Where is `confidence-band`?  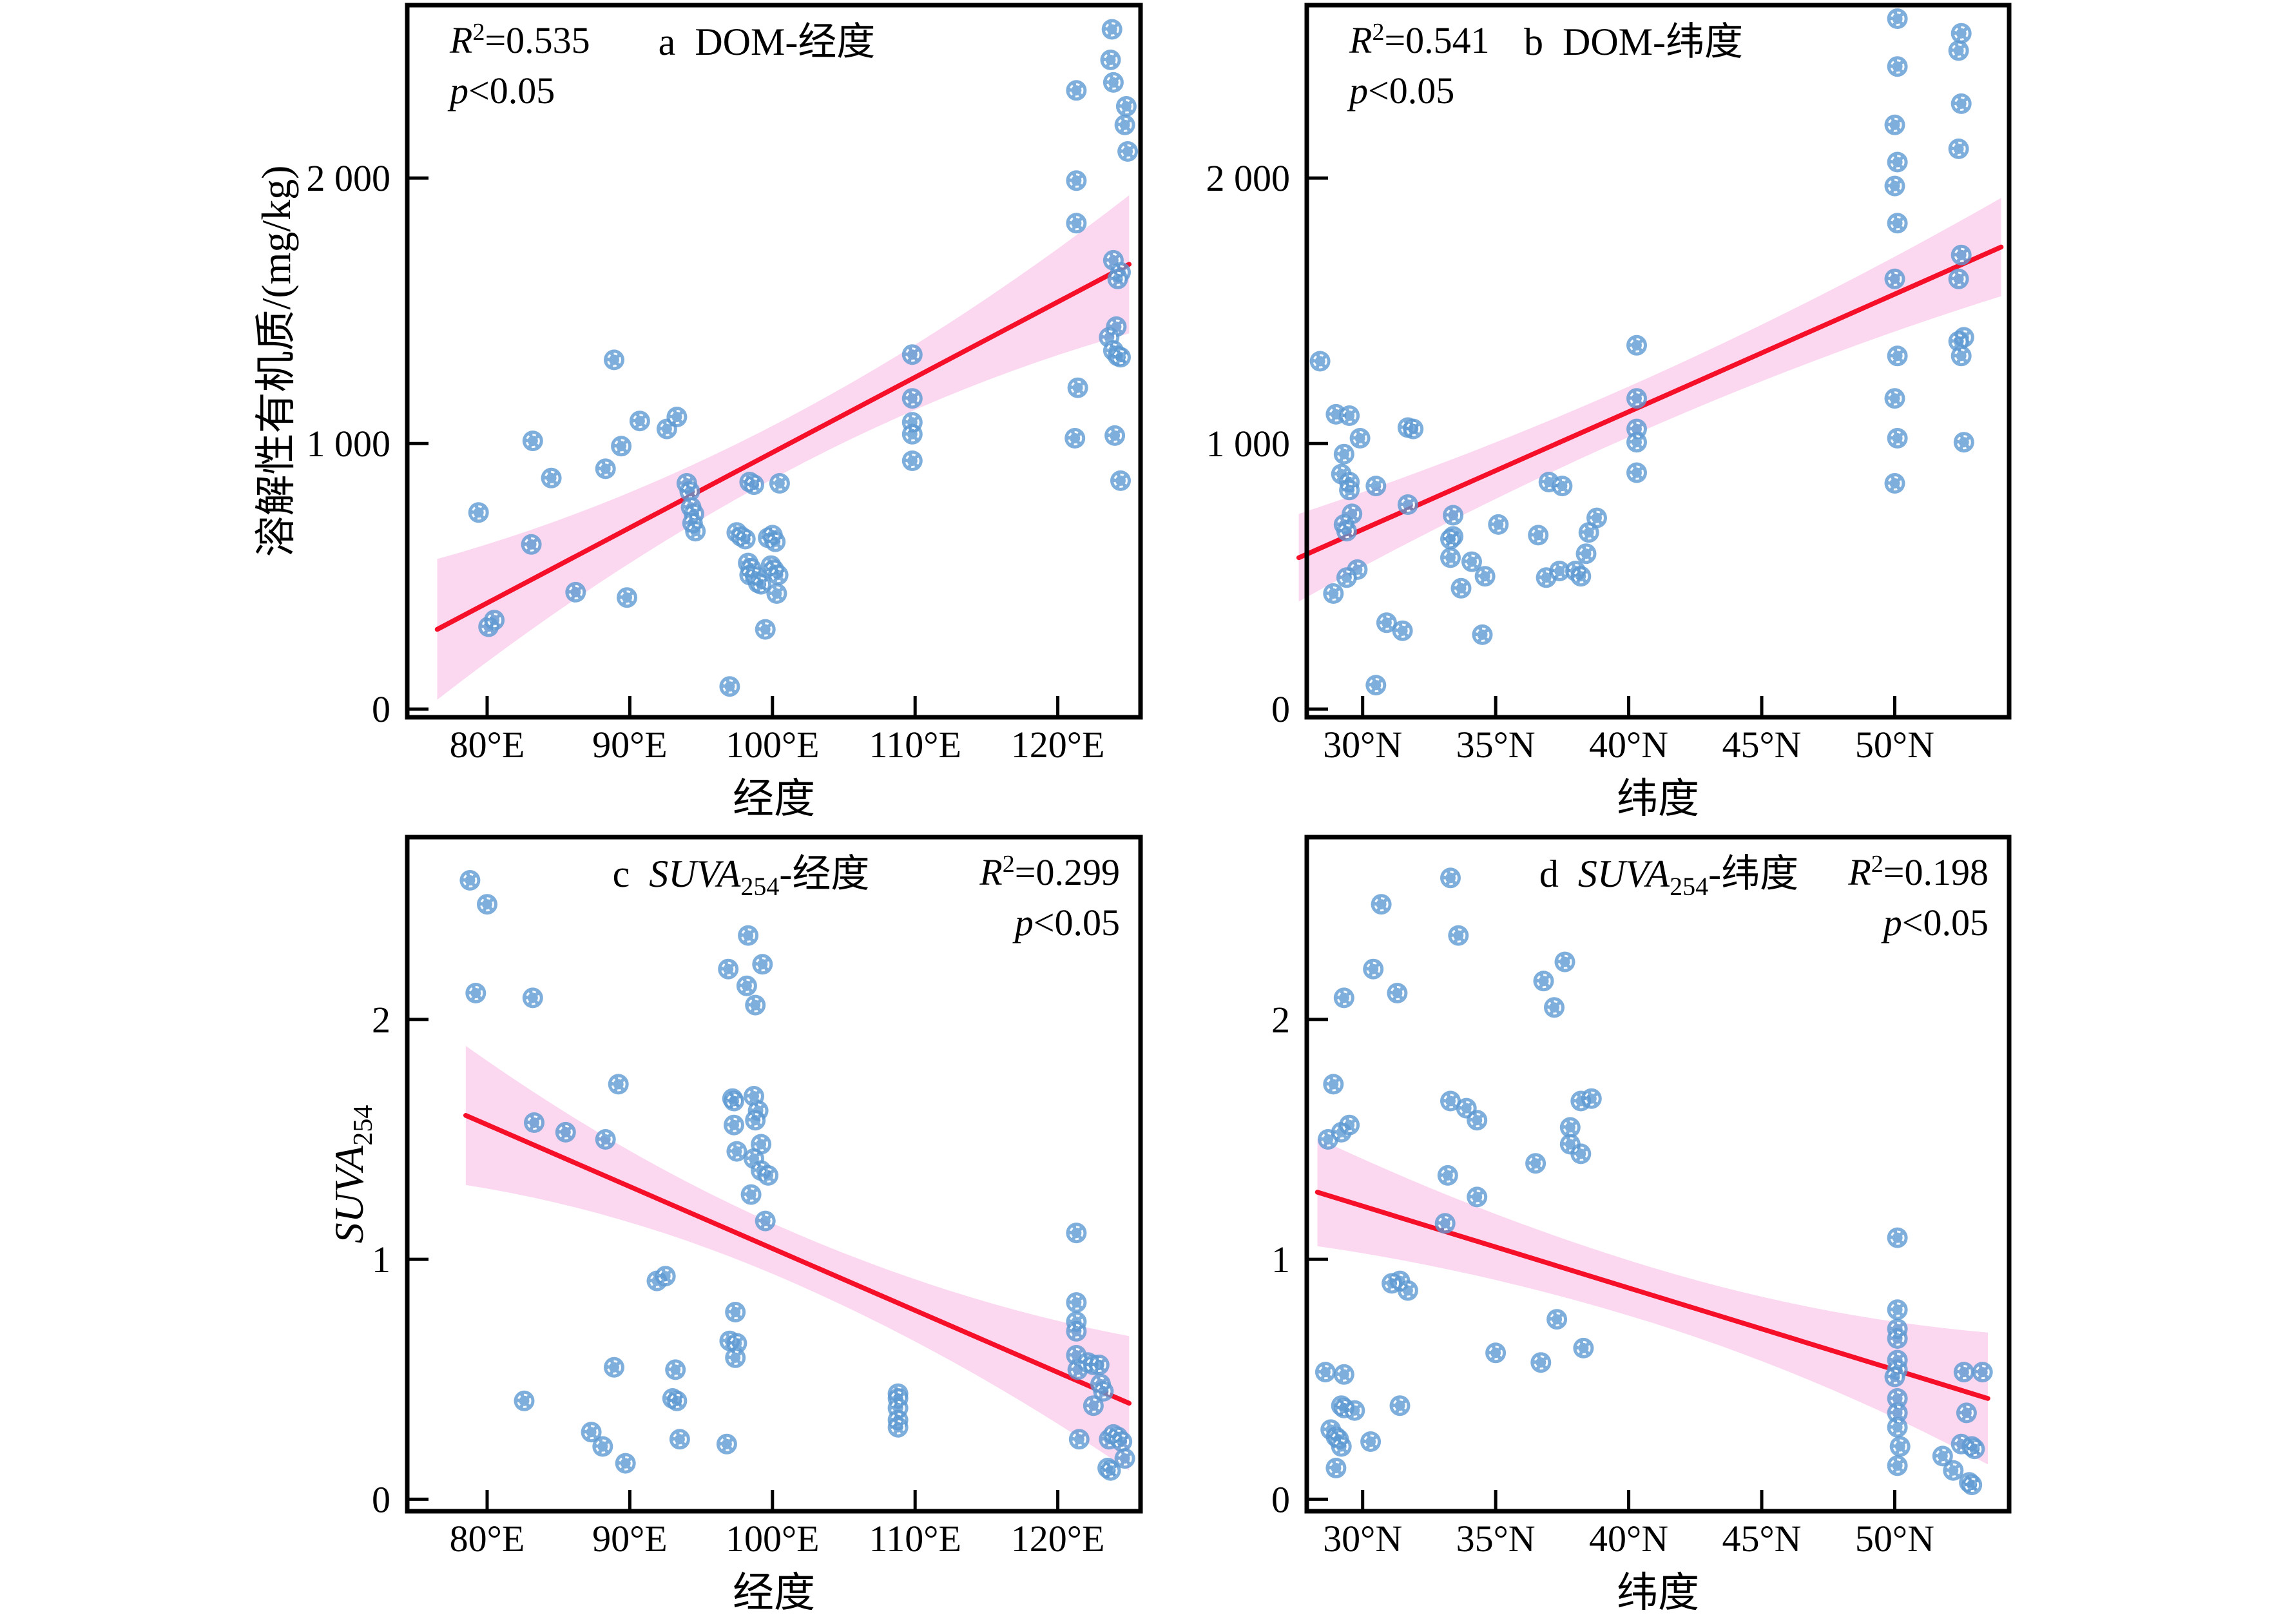 confidence-band is located at coordinates (1649, 400).